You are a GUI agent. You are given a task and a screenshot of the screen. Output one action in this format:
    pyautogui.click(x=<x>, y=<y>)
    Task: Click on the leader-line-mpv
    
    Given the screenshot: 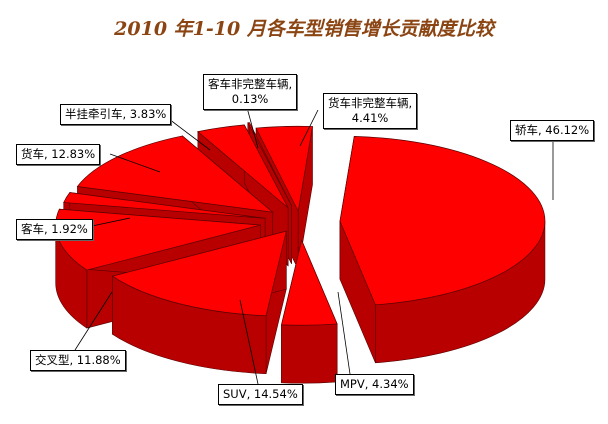 What is the action you would take?
    pyautogui.click(x=344, y=333)
    